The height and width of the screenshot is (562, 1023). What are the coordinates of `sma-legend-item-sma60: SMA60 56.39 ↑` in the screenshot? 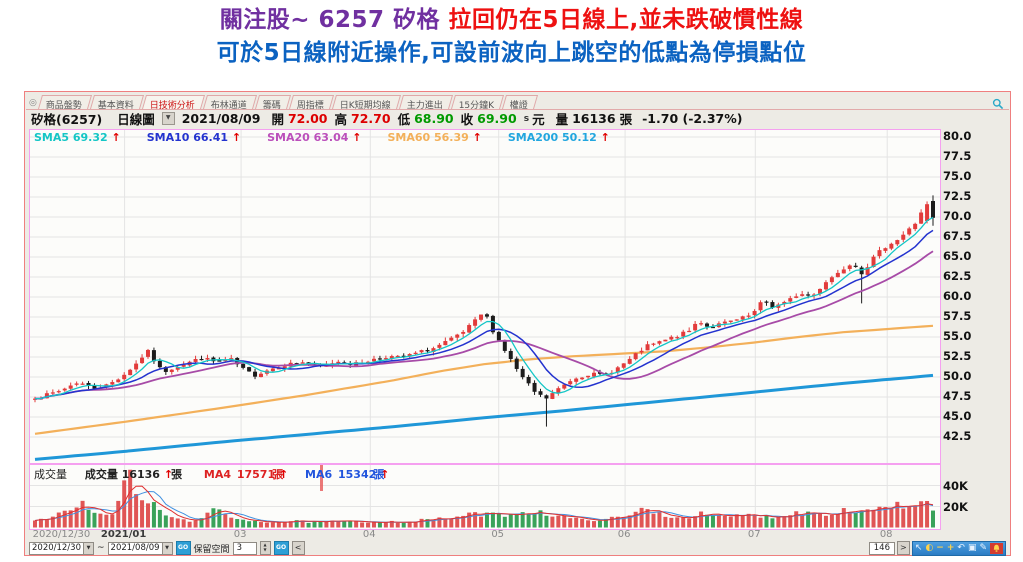 It's located at (434, 137).